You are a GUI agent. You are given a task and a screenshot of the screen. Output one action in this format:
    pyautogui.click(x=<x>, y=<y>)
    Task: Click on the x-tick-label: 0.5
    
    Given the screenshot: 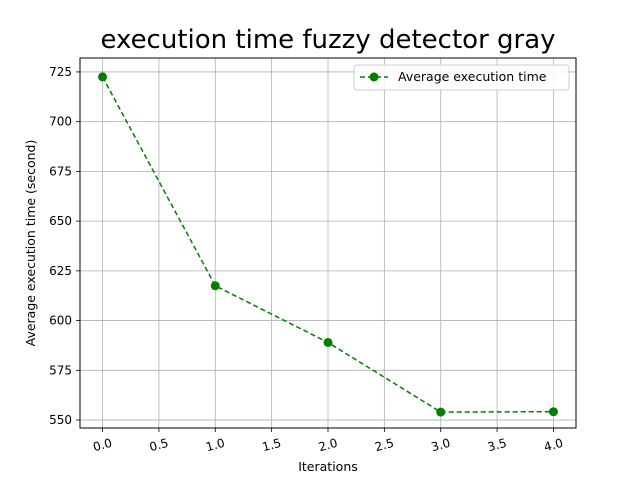 What is the action you would take?
    pyautogui.click(x=159, y=445)
    